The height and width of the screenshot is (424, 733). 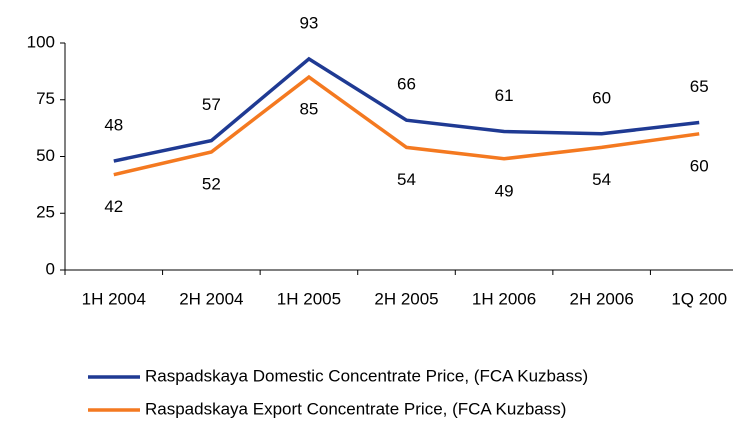 I want to click on x-tick-label: 1H 2004, so click(x=114, y=298).